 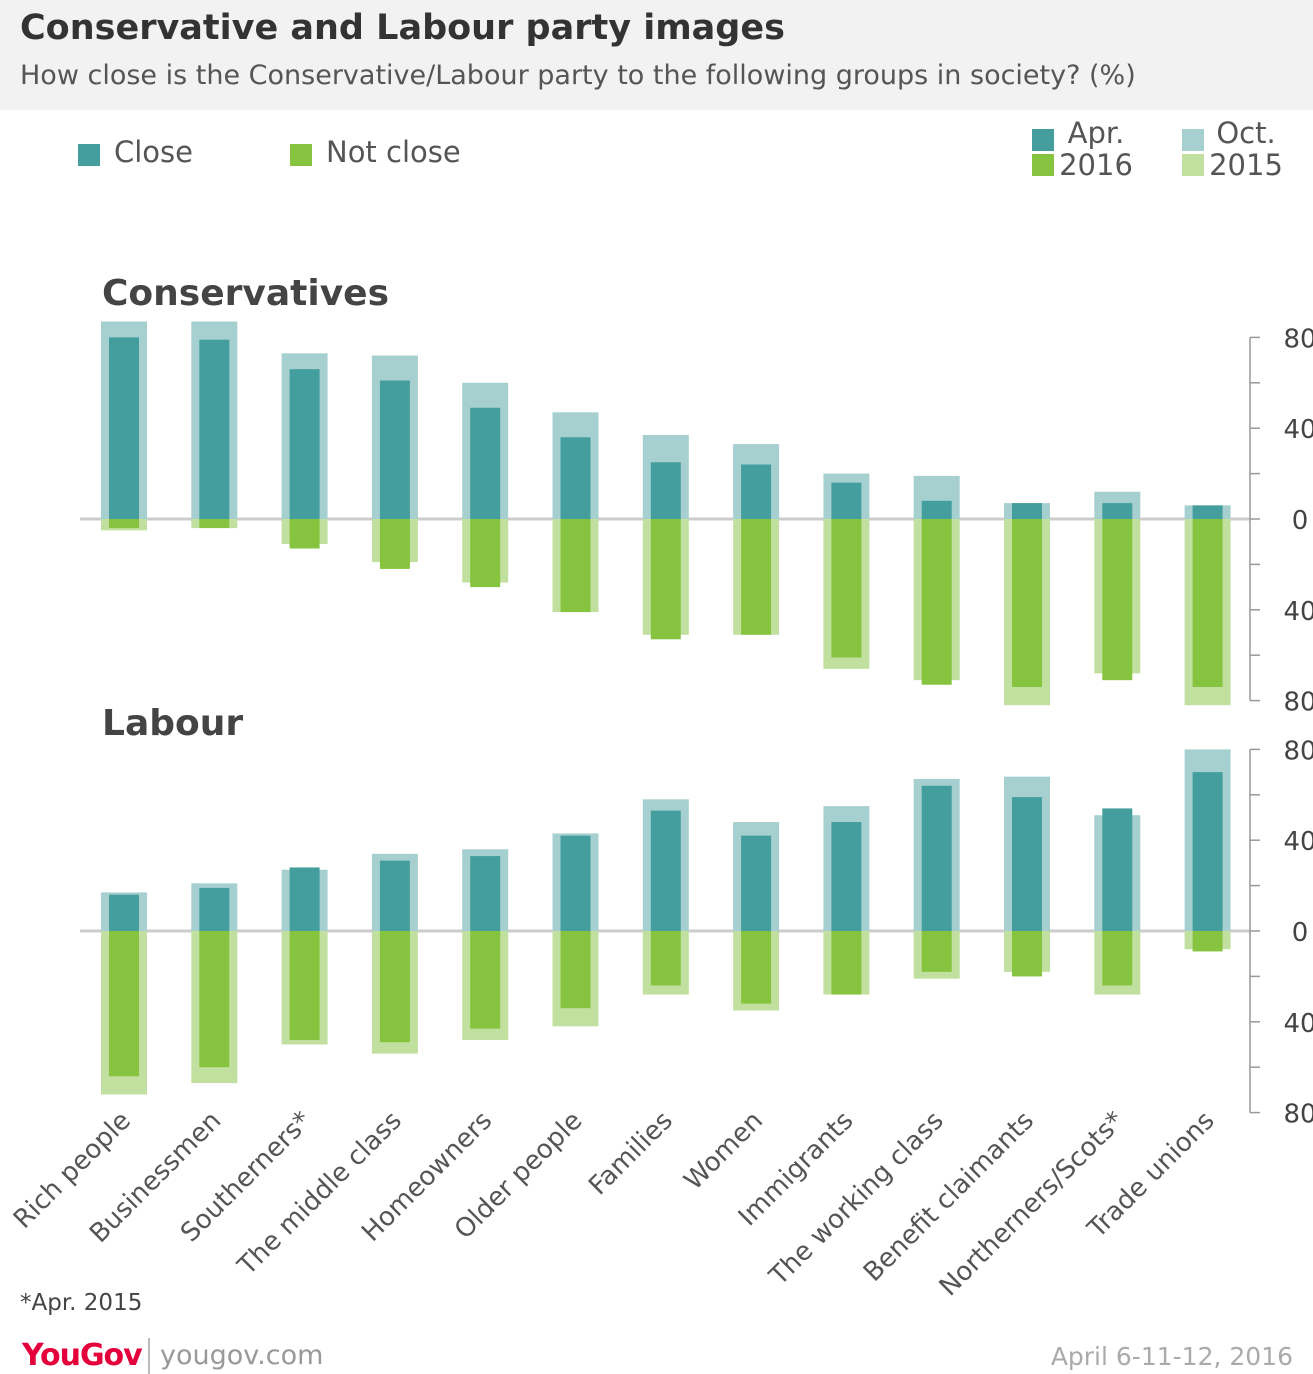 I want to click on labour-panel-title: Labour, so click(x=172, y=723).